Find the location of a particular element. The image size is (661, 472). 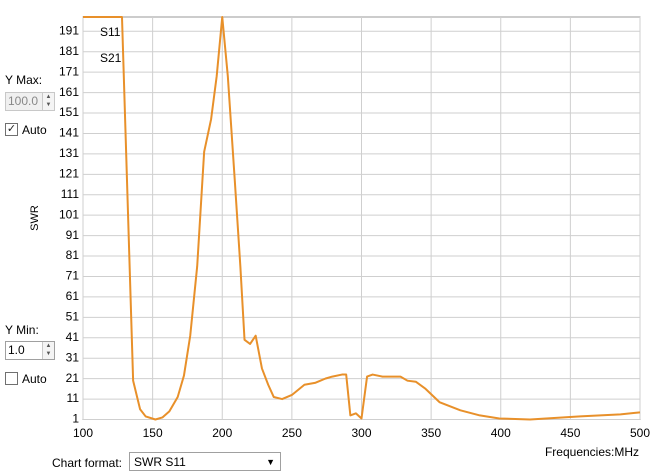

y-tick-label: 91 is located at coordinates (73, 235).